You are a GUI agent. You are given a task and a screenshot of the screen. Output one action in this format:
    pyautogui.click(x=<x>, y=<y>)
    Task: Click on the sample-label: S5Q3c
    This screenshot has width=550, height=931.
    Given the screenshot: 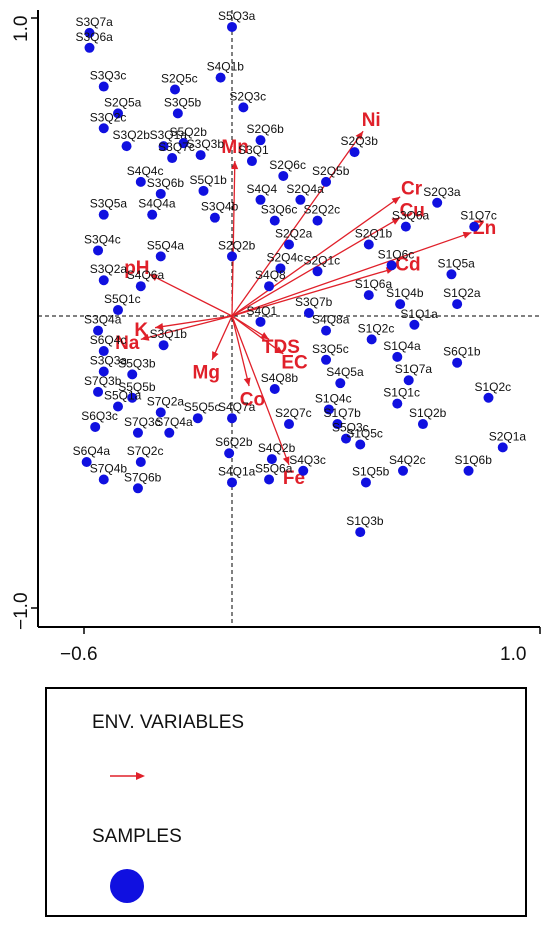 What is the action you would take?
    pyautogui.click(x=350, y=428)
    